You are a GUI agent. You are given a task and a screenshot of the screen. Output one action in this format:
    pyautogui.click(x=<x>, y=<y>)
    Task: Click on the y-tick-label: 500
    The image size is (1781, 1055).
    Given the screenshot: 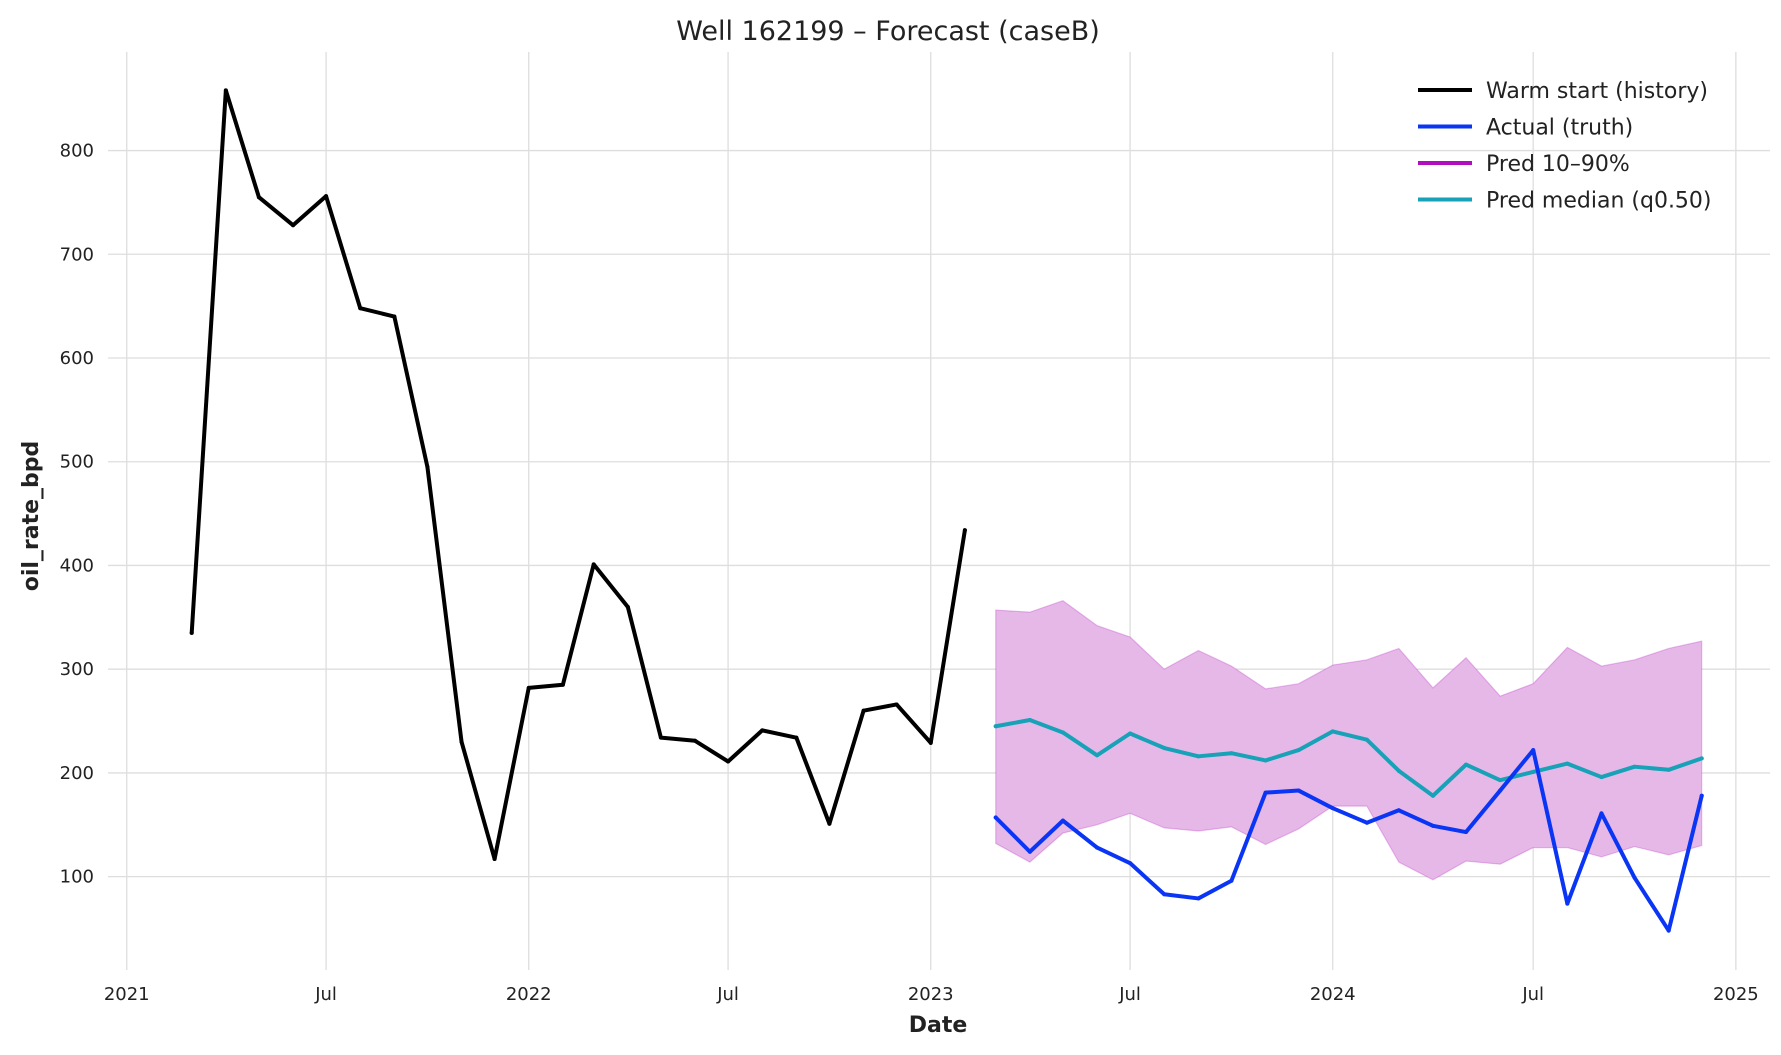 What is the action you would take?
    pyautogui.click(x=77, y=462)
    